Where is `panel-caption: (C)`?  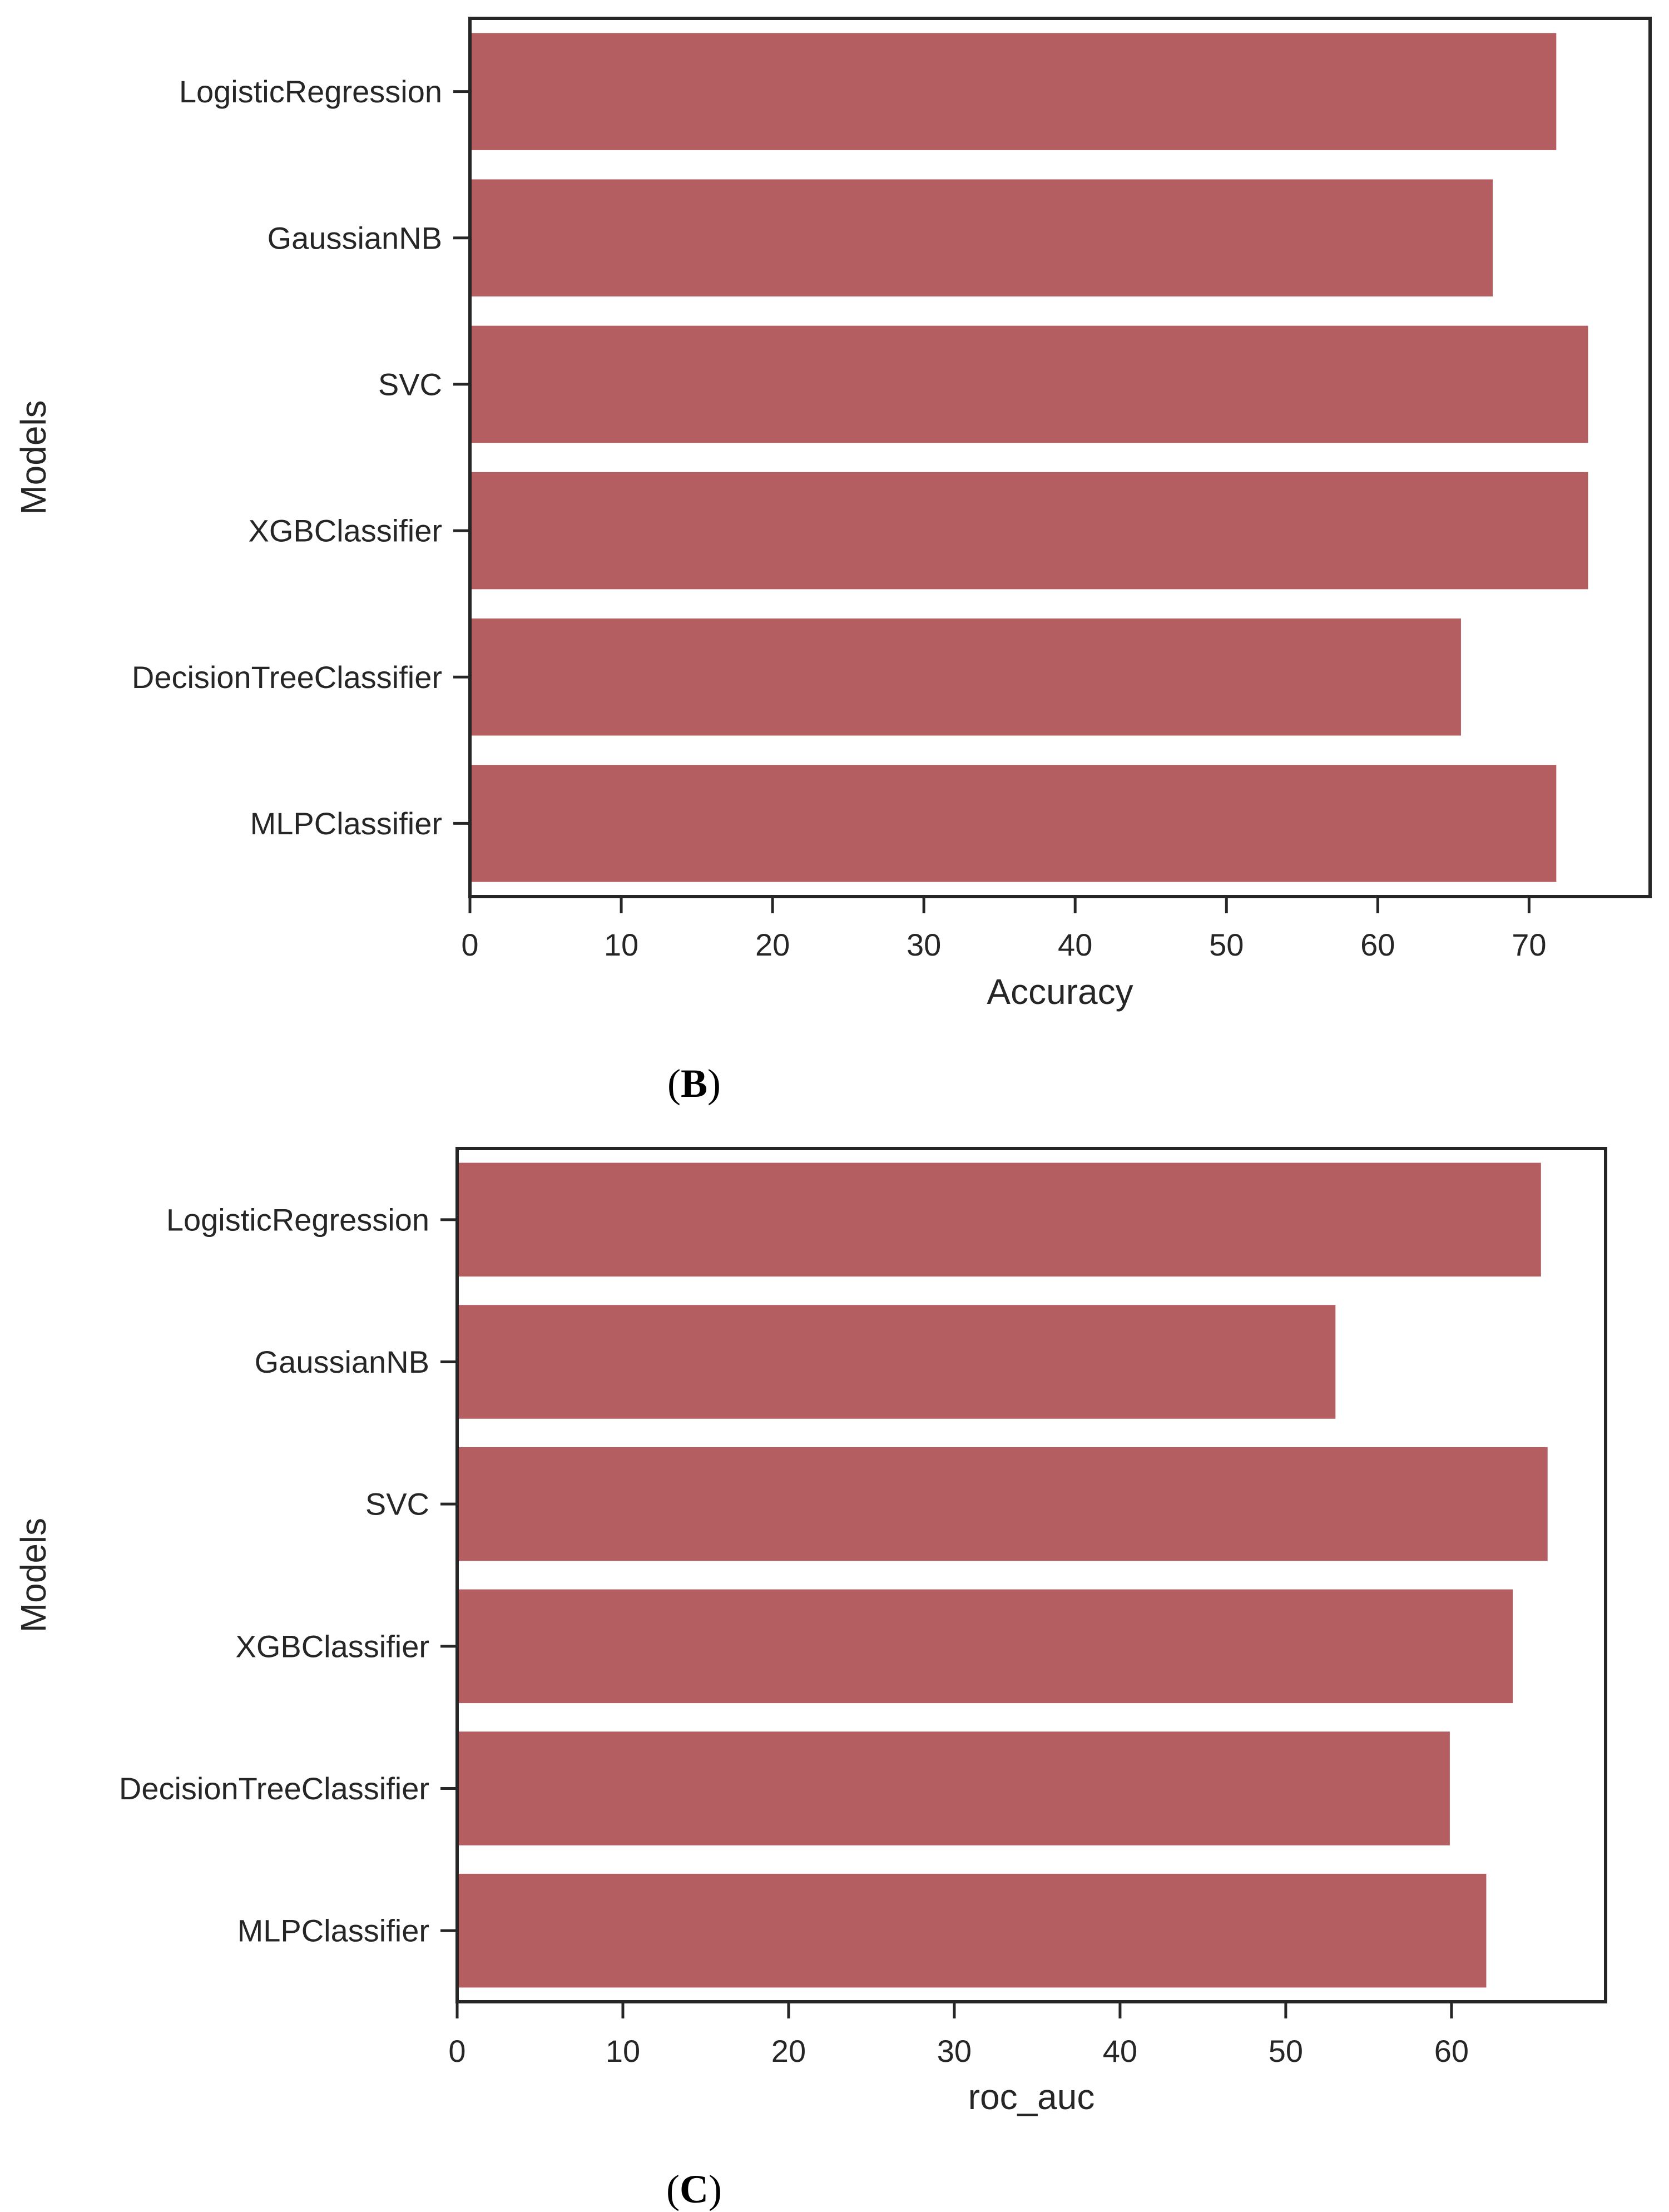
panel-caption: (C) is located at coordinates (694, 2189).